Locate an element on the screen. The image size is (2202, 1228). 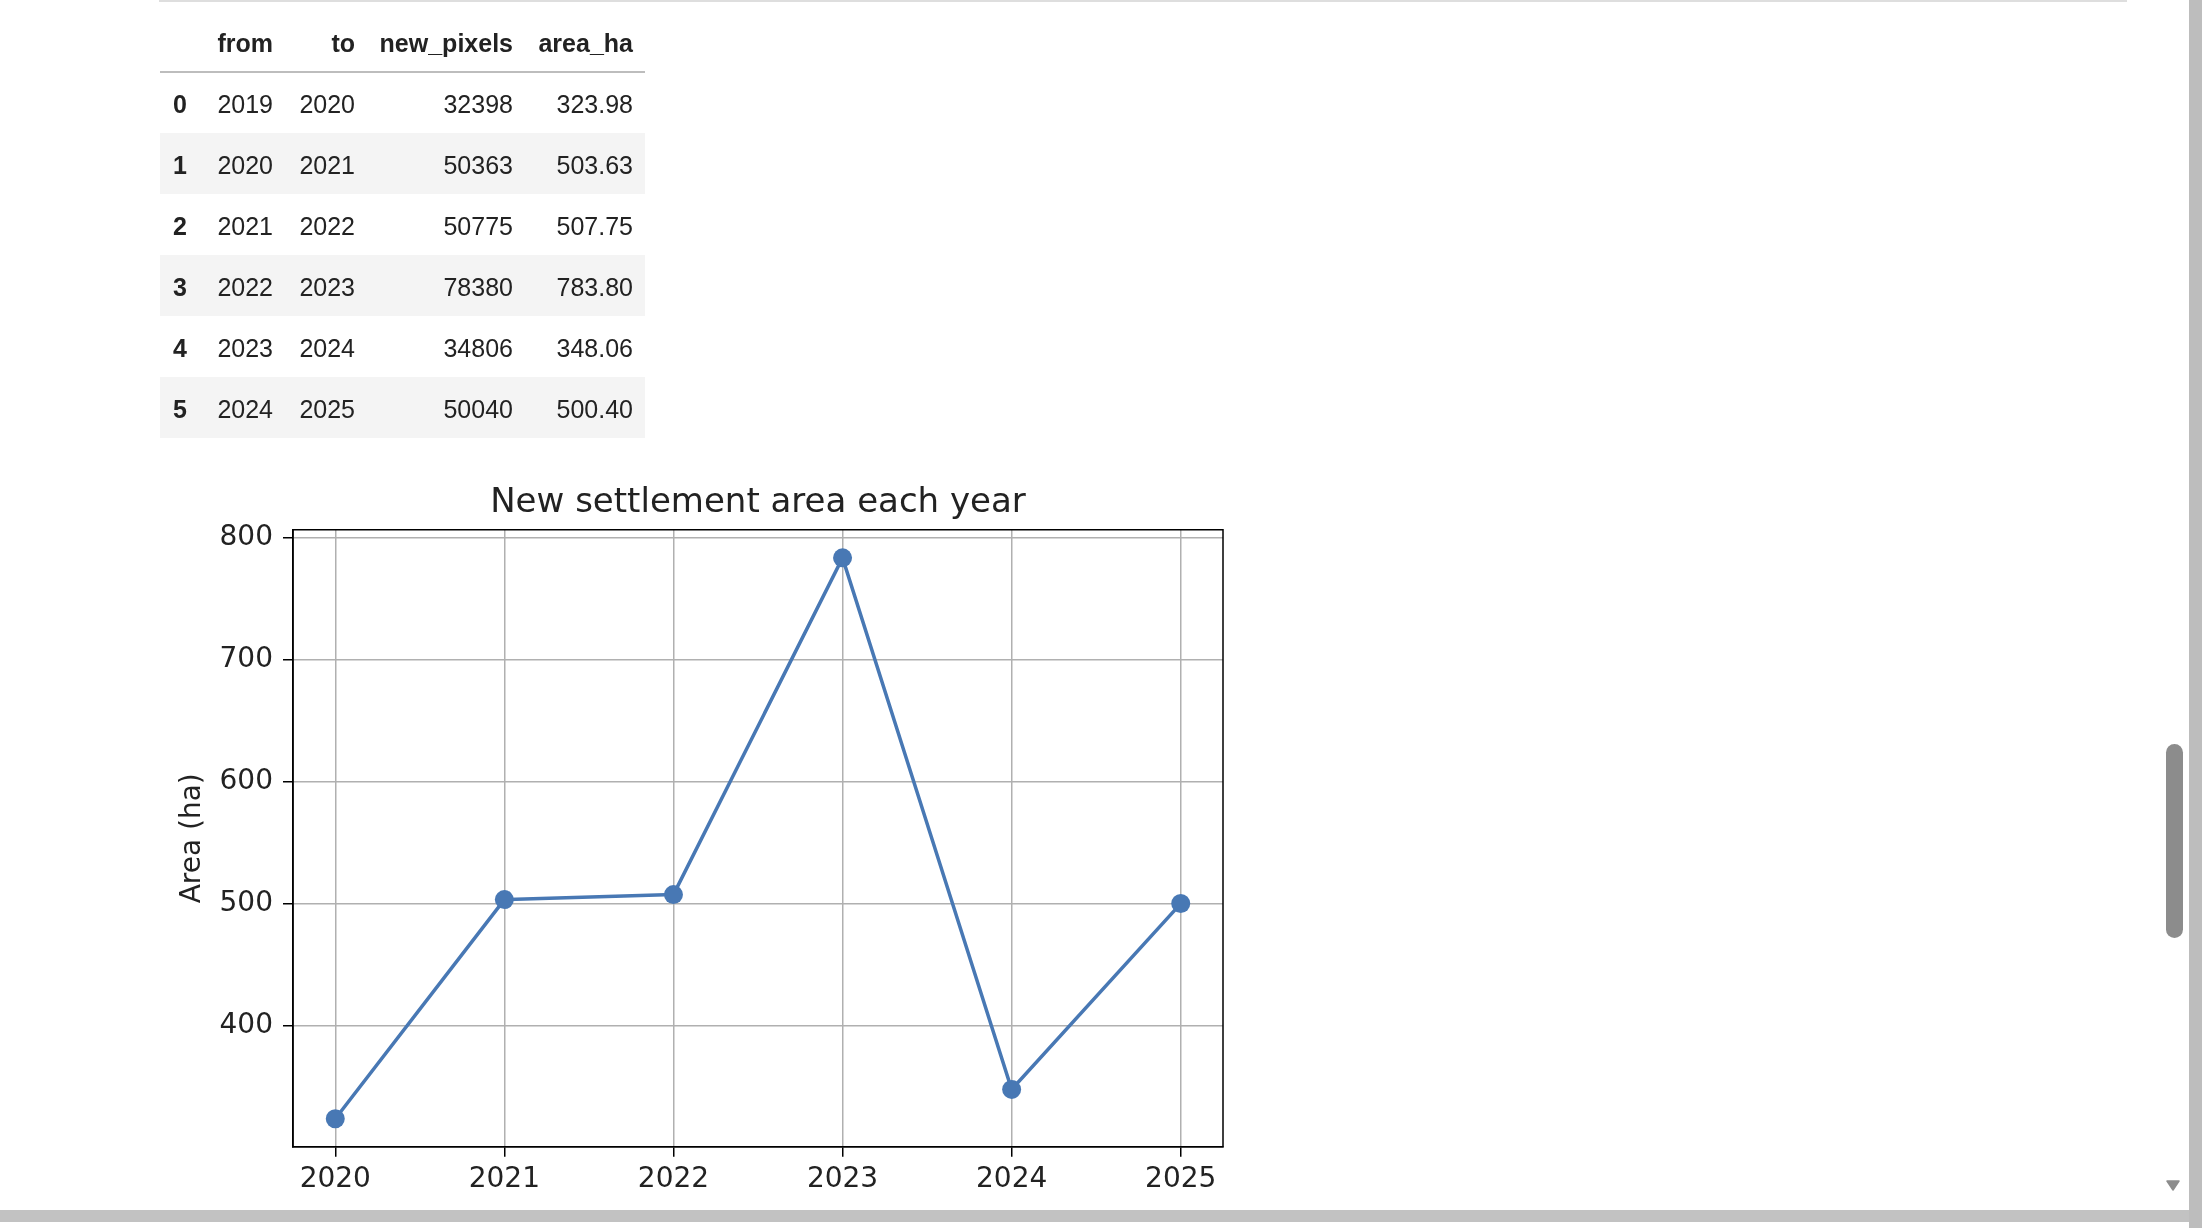
data-label: 783.80 is located at coordinates (594, 287).